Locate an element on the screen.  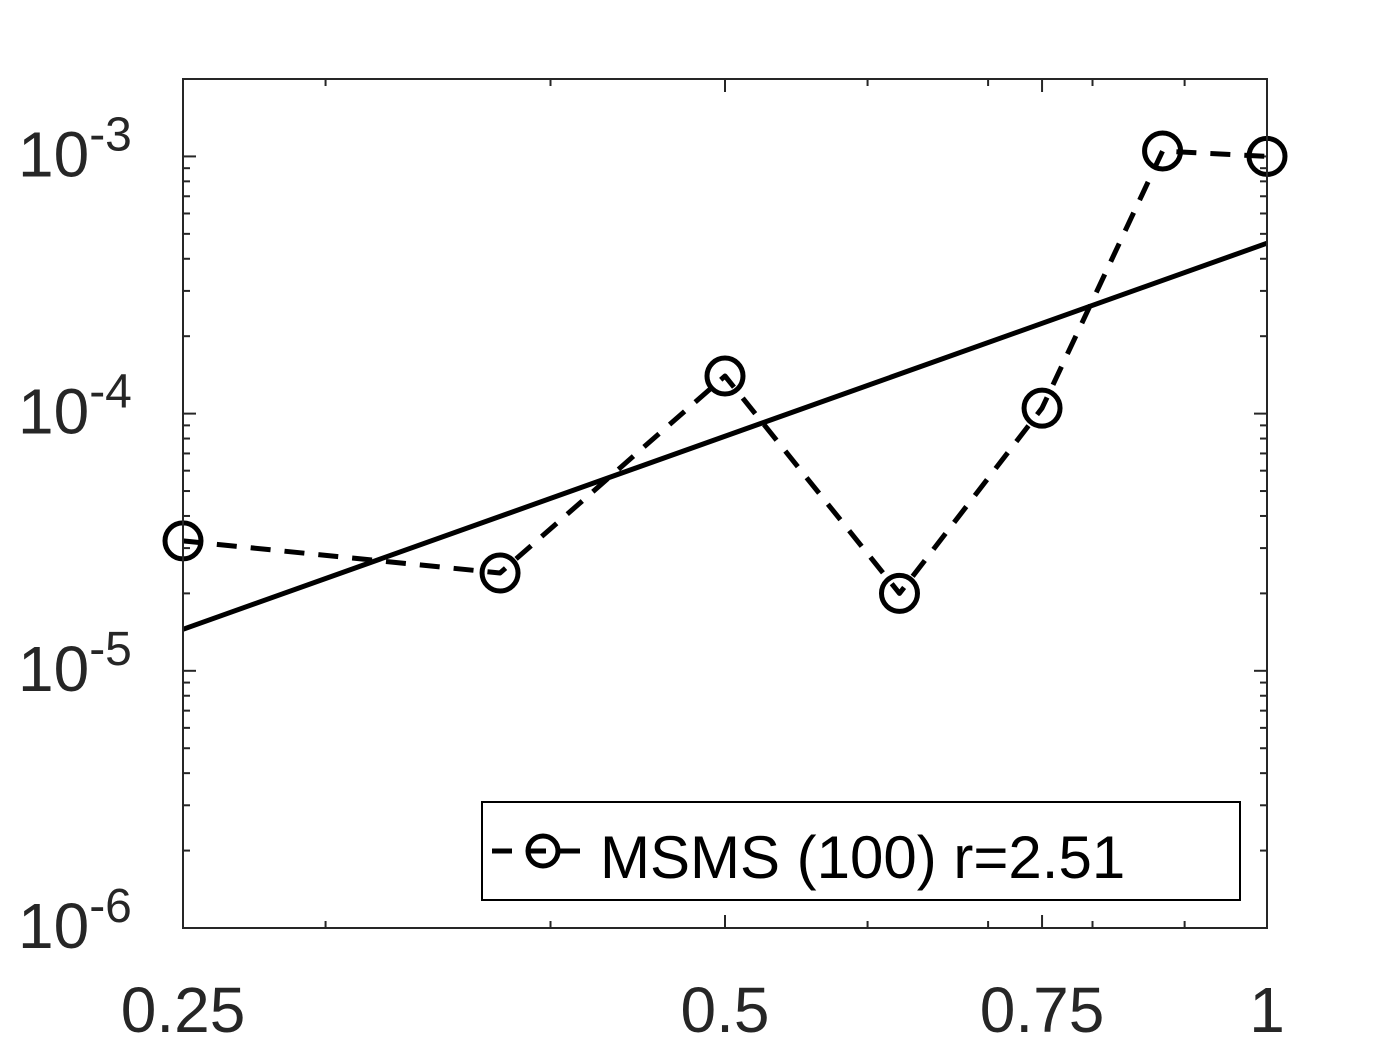
y-tick-labels: 10⁻⁶ 10⁻⁵ 10⁻⁴ 10⁻³ is located at coordinates (75, 535).